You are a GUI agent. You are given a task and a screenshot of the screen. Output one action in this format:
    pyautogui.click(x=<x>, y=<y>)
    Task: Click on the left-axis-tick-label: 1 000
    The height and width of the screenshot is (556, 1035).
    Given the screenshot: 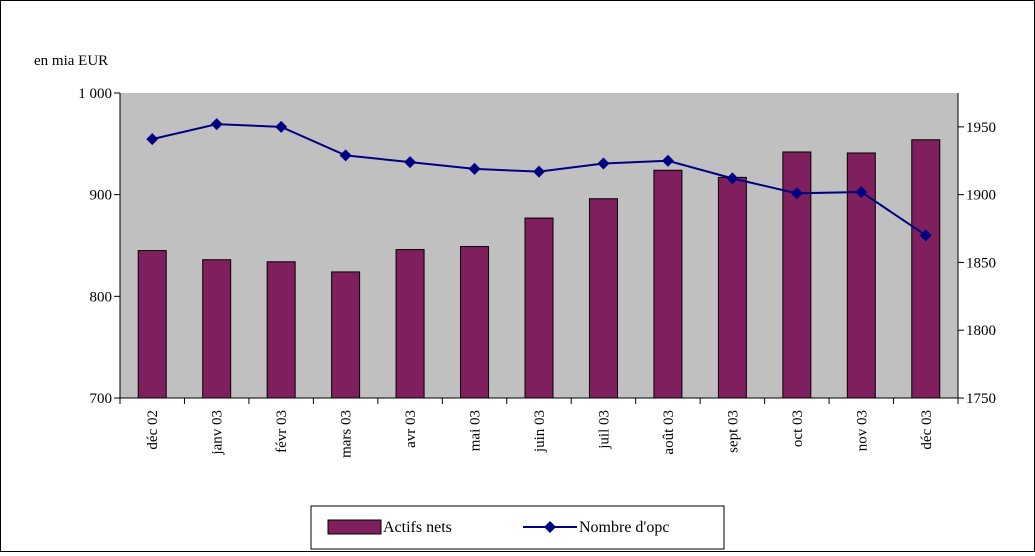 What is the action you would take?
    pyautogui.click(x=95, y=94)
    